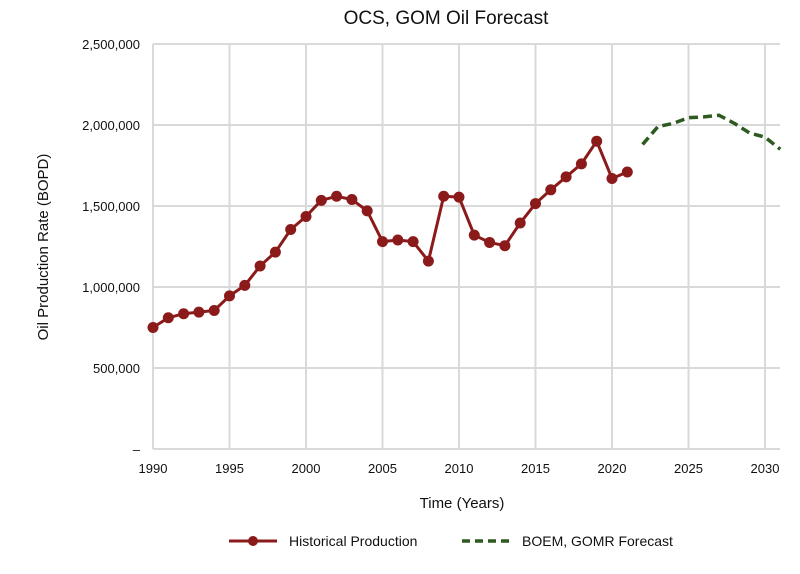 The width and height of the screenshot is (800, 574). What do you see at coordinates (111, 125) in the screenshot?
I see `y-tick-label: 2,000,000` at bounding box center [111, 125].